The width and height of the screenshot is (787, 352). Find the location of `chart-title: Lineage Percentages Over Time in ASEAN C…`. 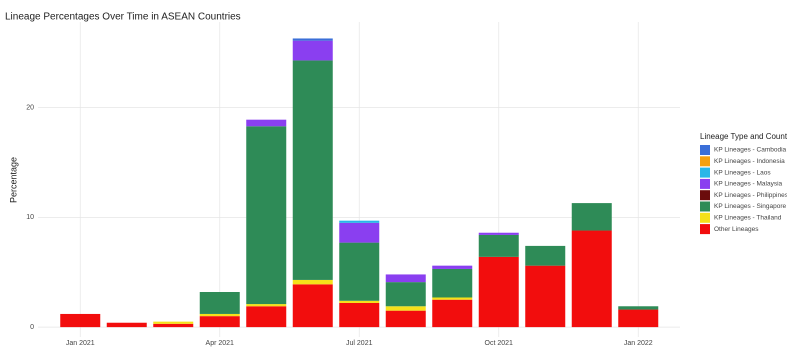

chart-title: Lineage Percentages Over Time in ASEAN C… is located at coordinates (123, 17).